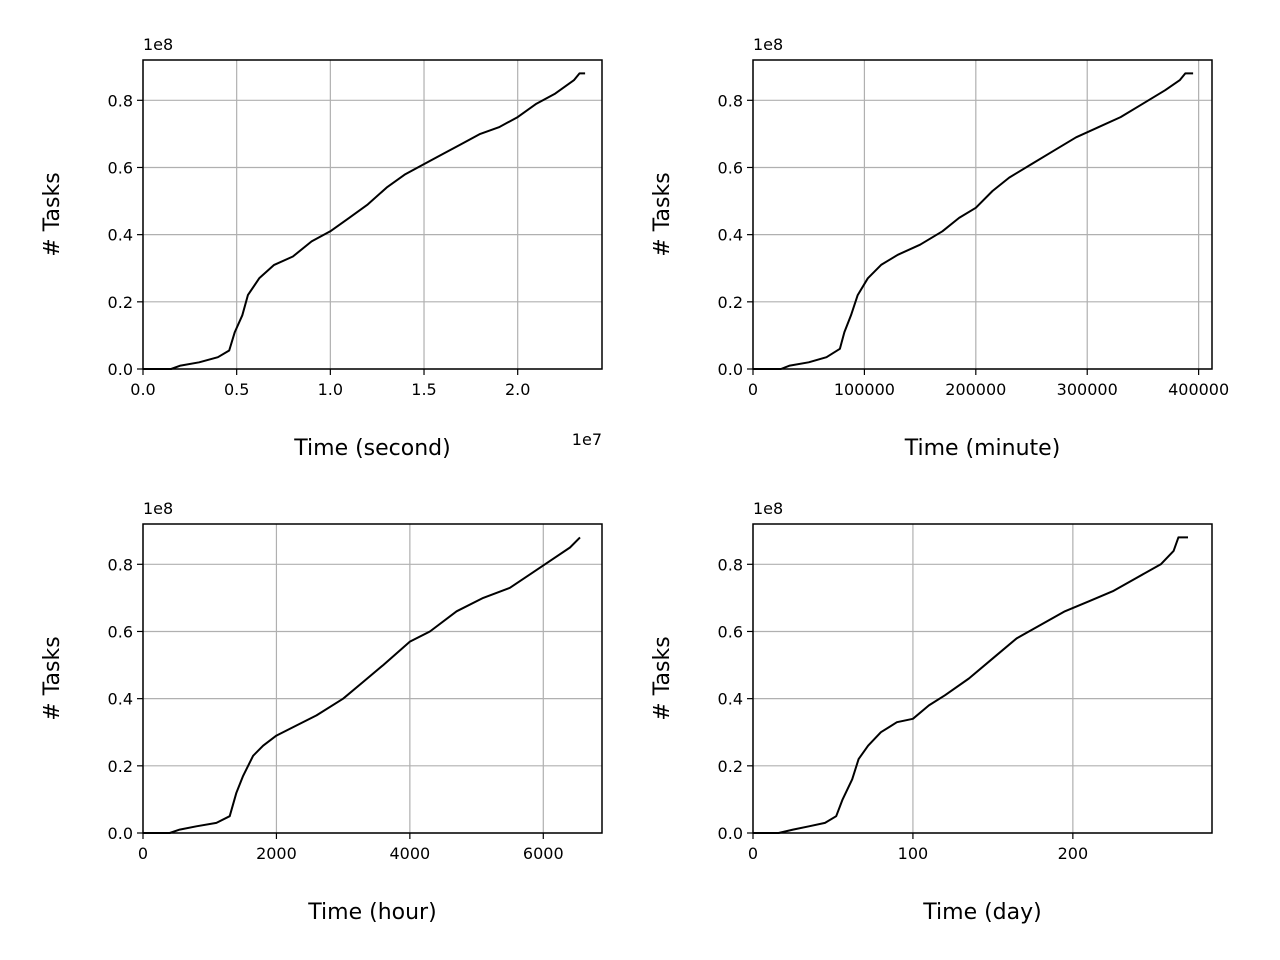 The height and width of the screenshot is (960, 1280). What do you see at coordinates (543, 853) in the screenshot?
I see `x-tick-label: 6000` at bounding box center [543, 853].